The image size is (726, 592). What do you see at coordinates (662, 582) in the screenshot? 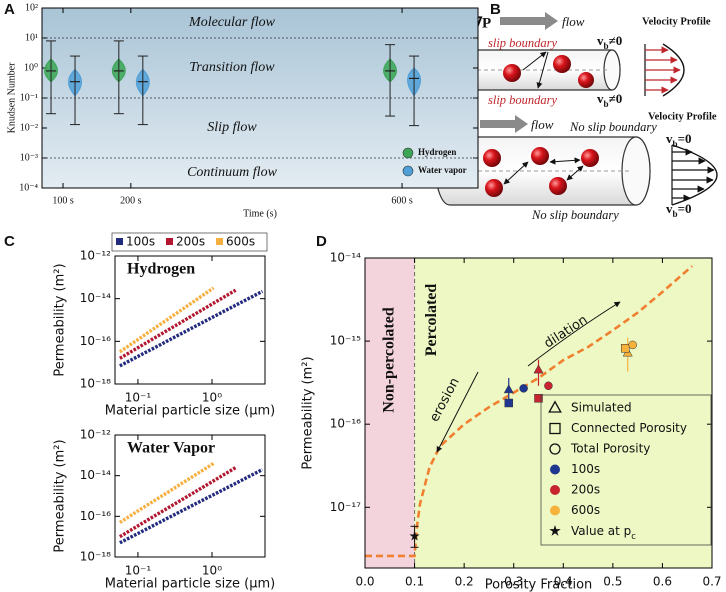
I see `x-tick-label: 0.6` at bounding box center [662, 582].